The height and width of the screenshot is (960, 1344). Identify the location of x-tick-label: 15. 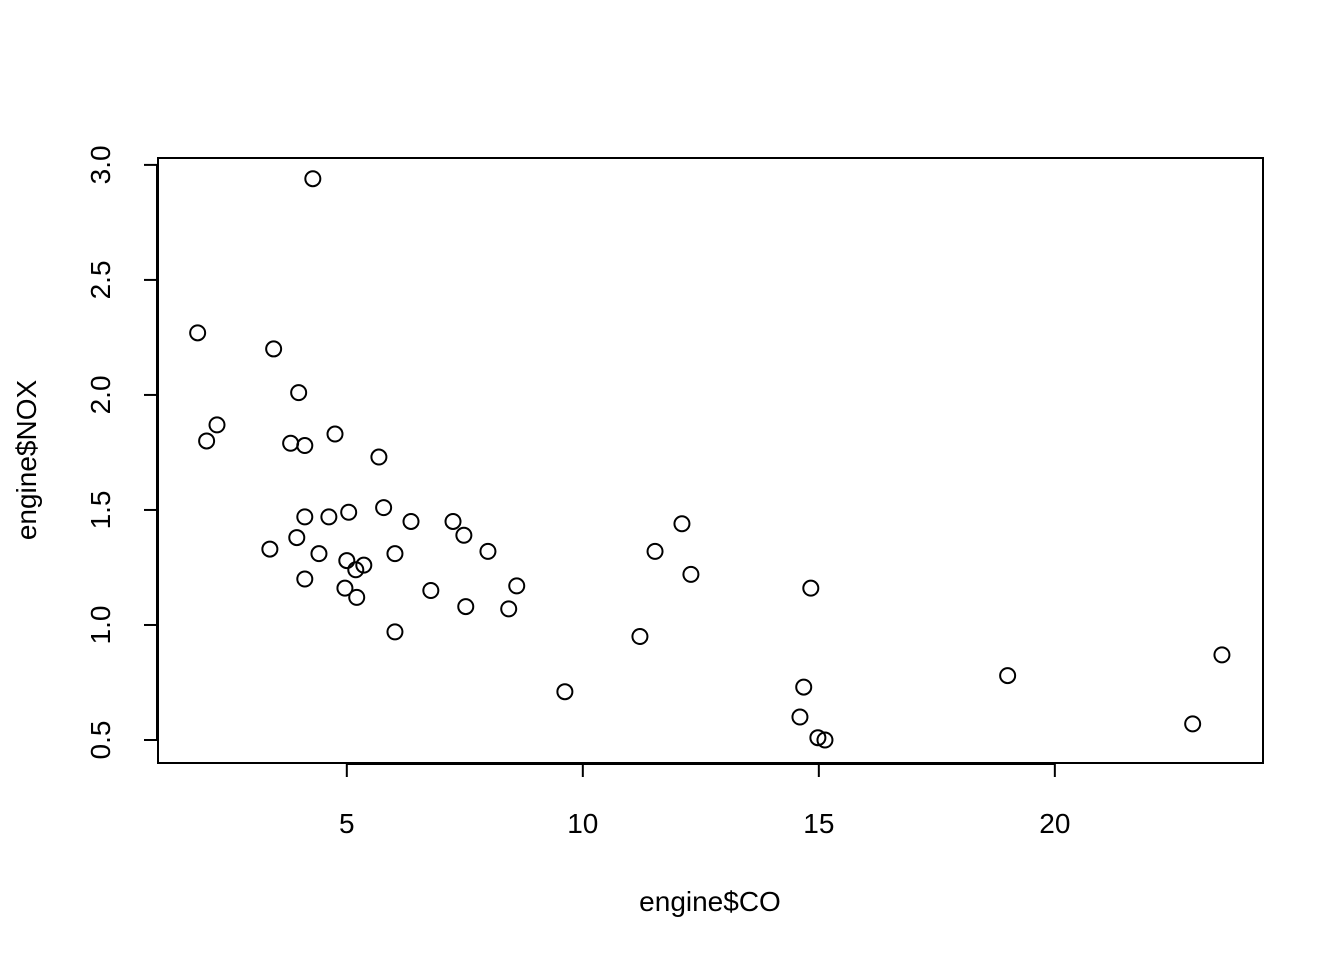
(818, 823).